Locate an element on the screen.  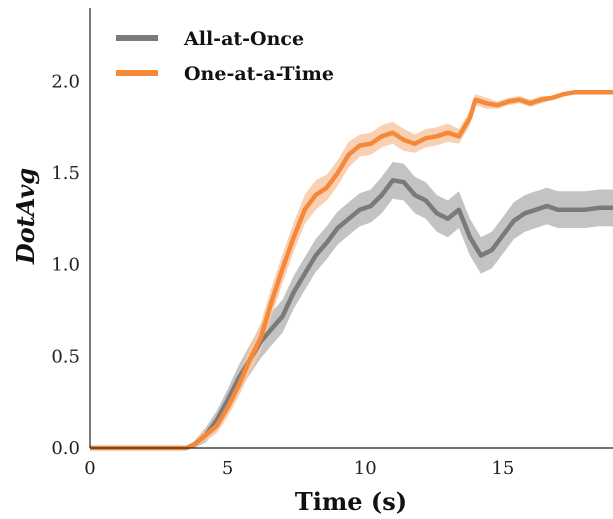
x-tick-label: 5 is located at coordinates (227, 468).